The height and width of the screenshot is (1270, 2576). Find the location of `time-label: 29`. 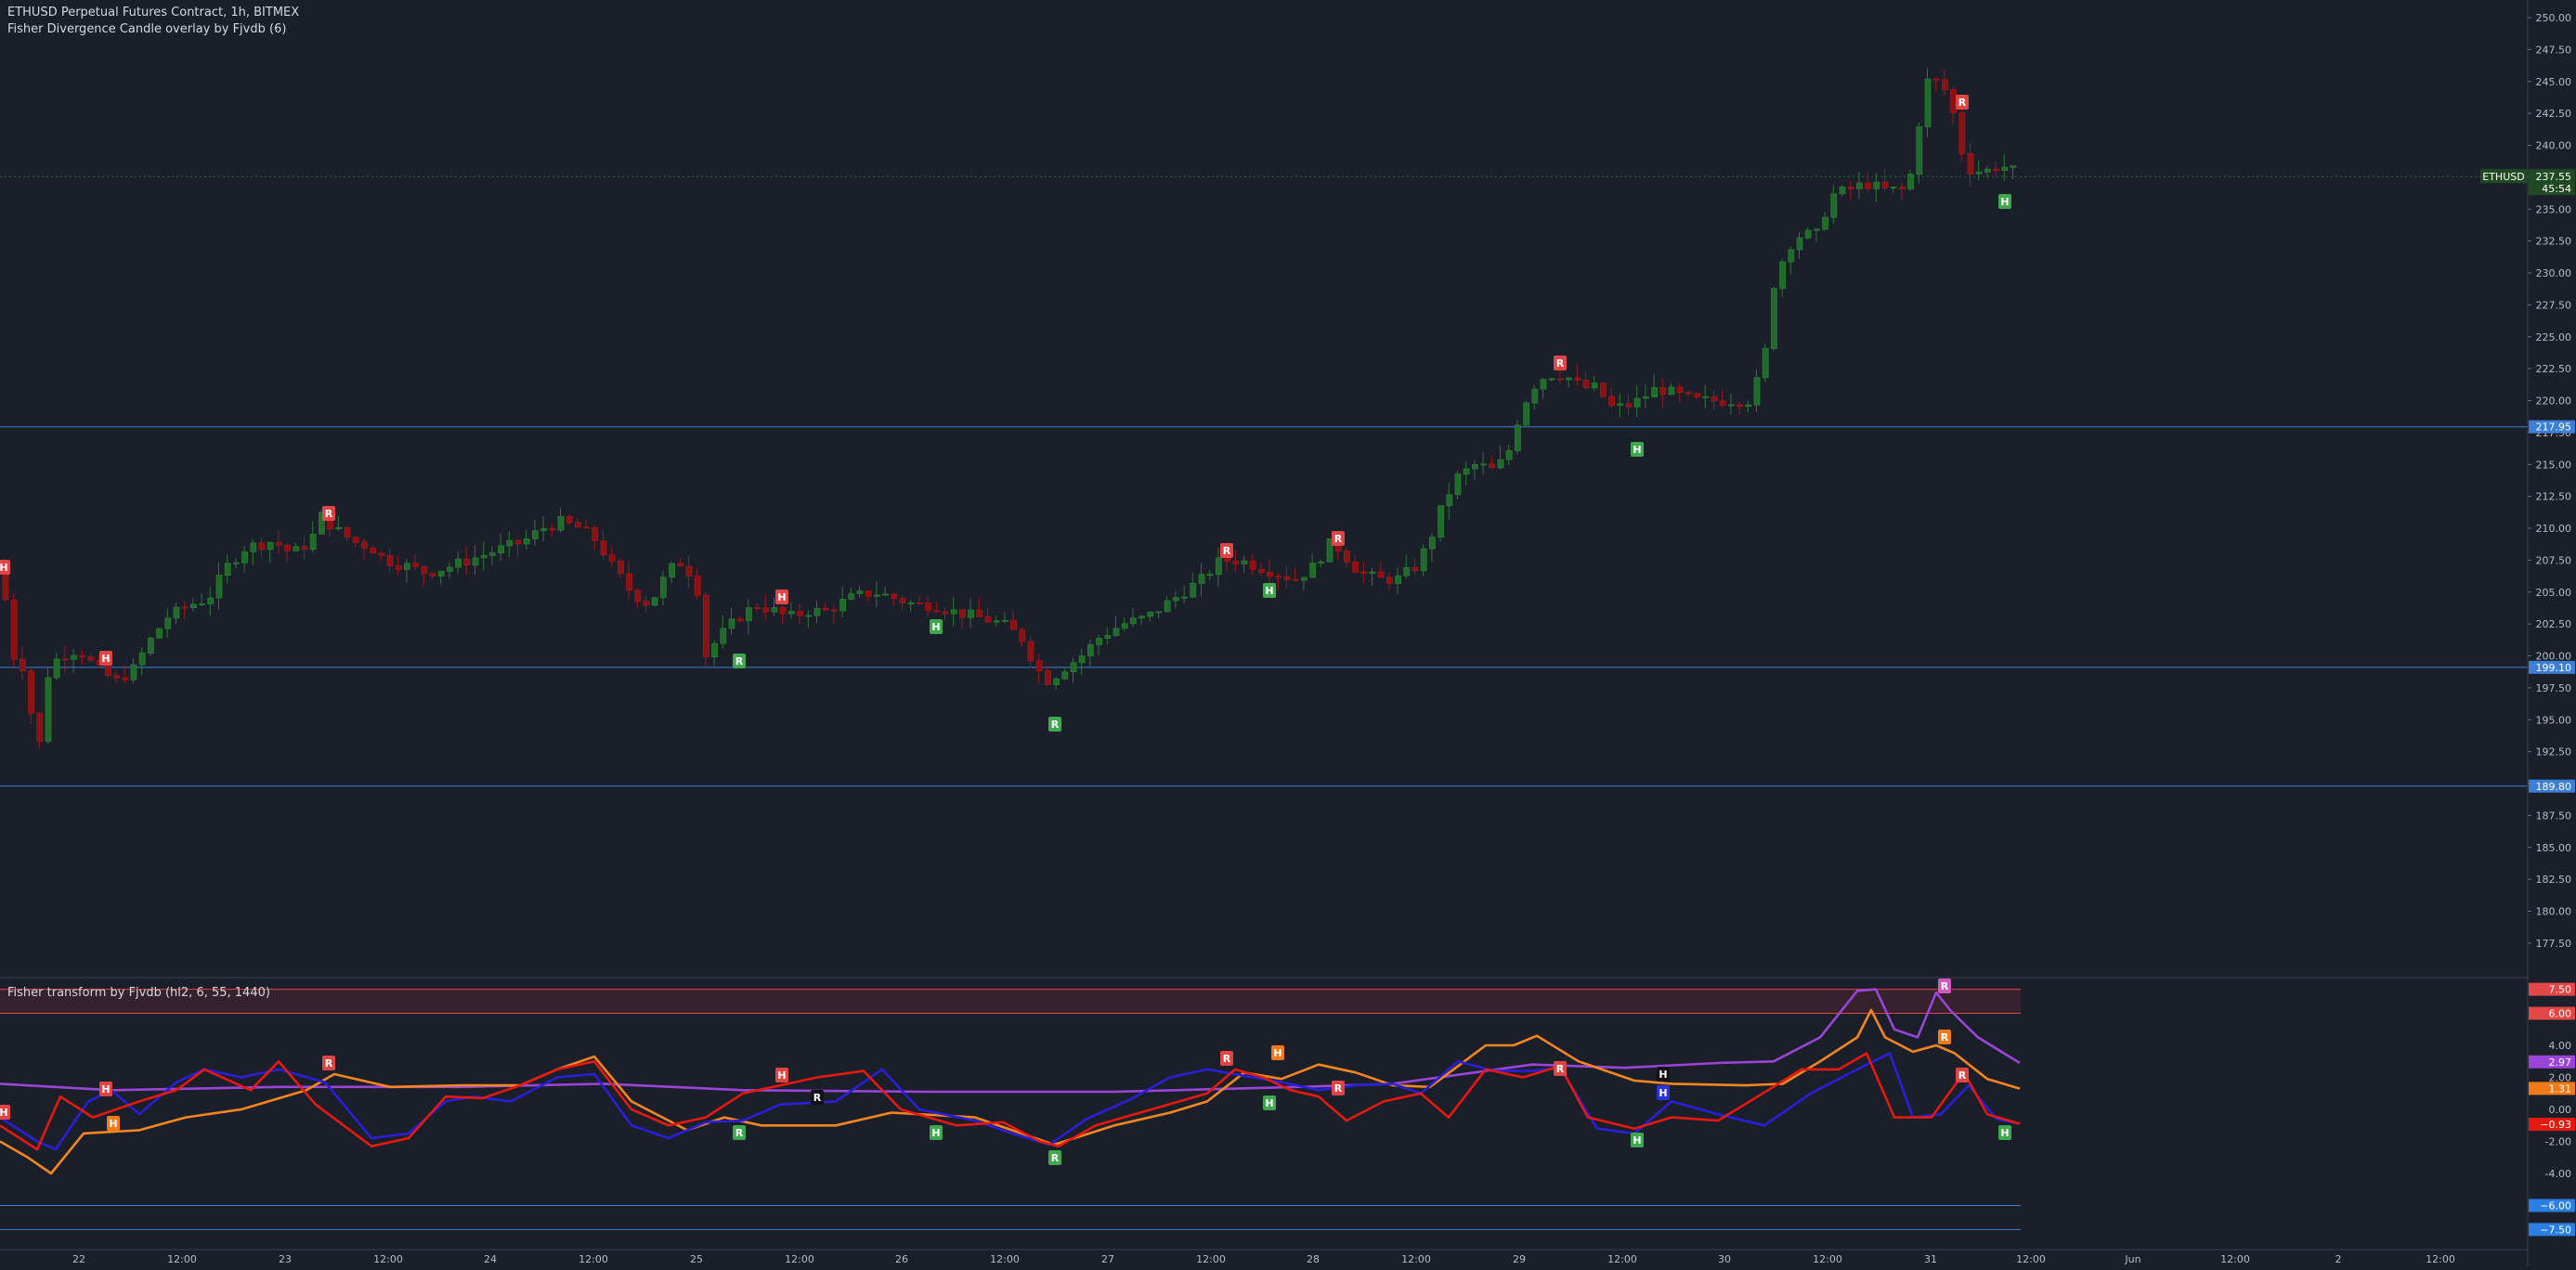

time-label: 29 is located at coordinates (1519, 1259).